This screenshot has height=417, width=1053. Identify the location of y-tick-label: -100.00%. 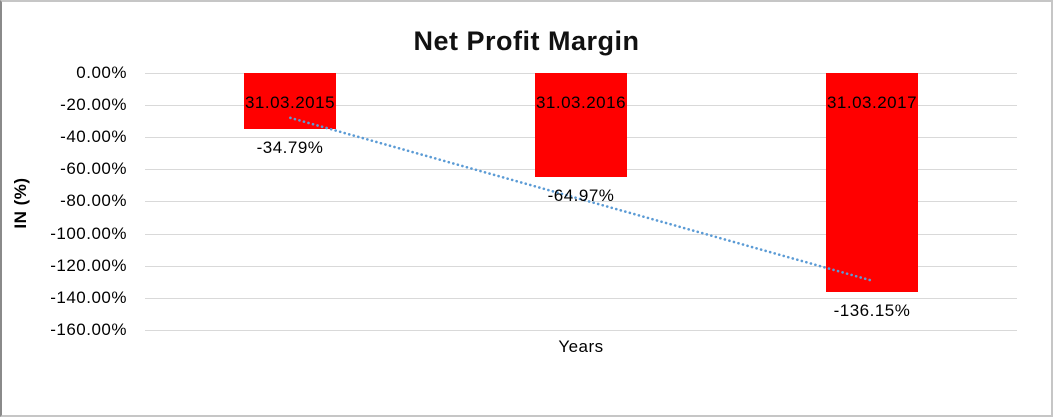
(88, 233).